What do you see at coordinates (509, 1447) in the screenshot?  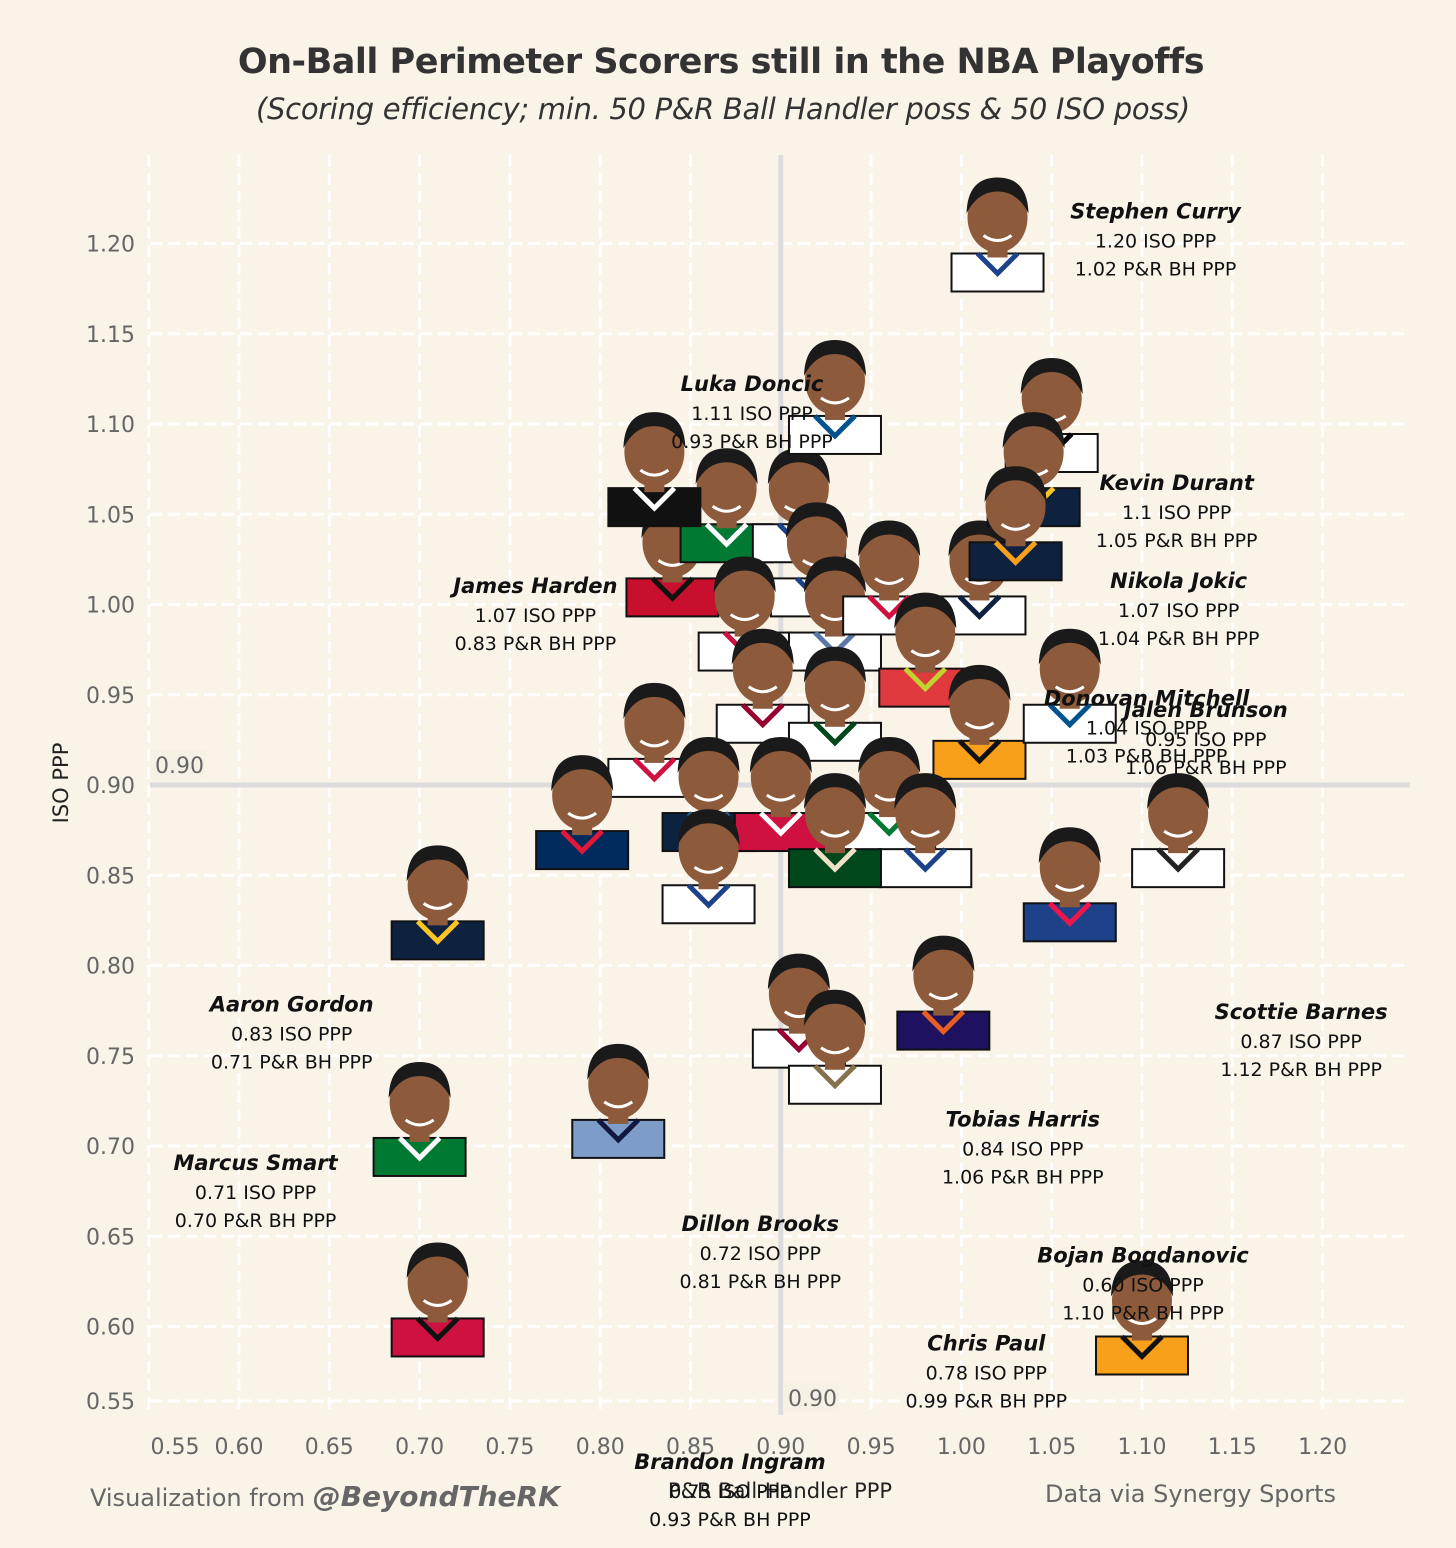 I see `x-tick-label: 0.75` at bounding box center [509, 1447].